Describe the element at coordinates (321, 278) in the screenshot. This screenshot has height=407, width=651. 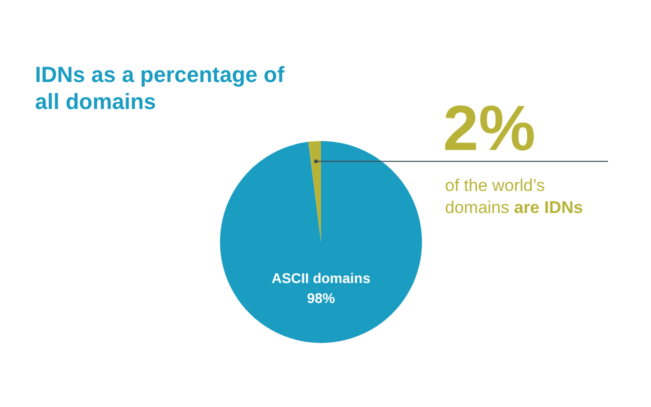
I see `slice-label: ASCII domains` at that location.